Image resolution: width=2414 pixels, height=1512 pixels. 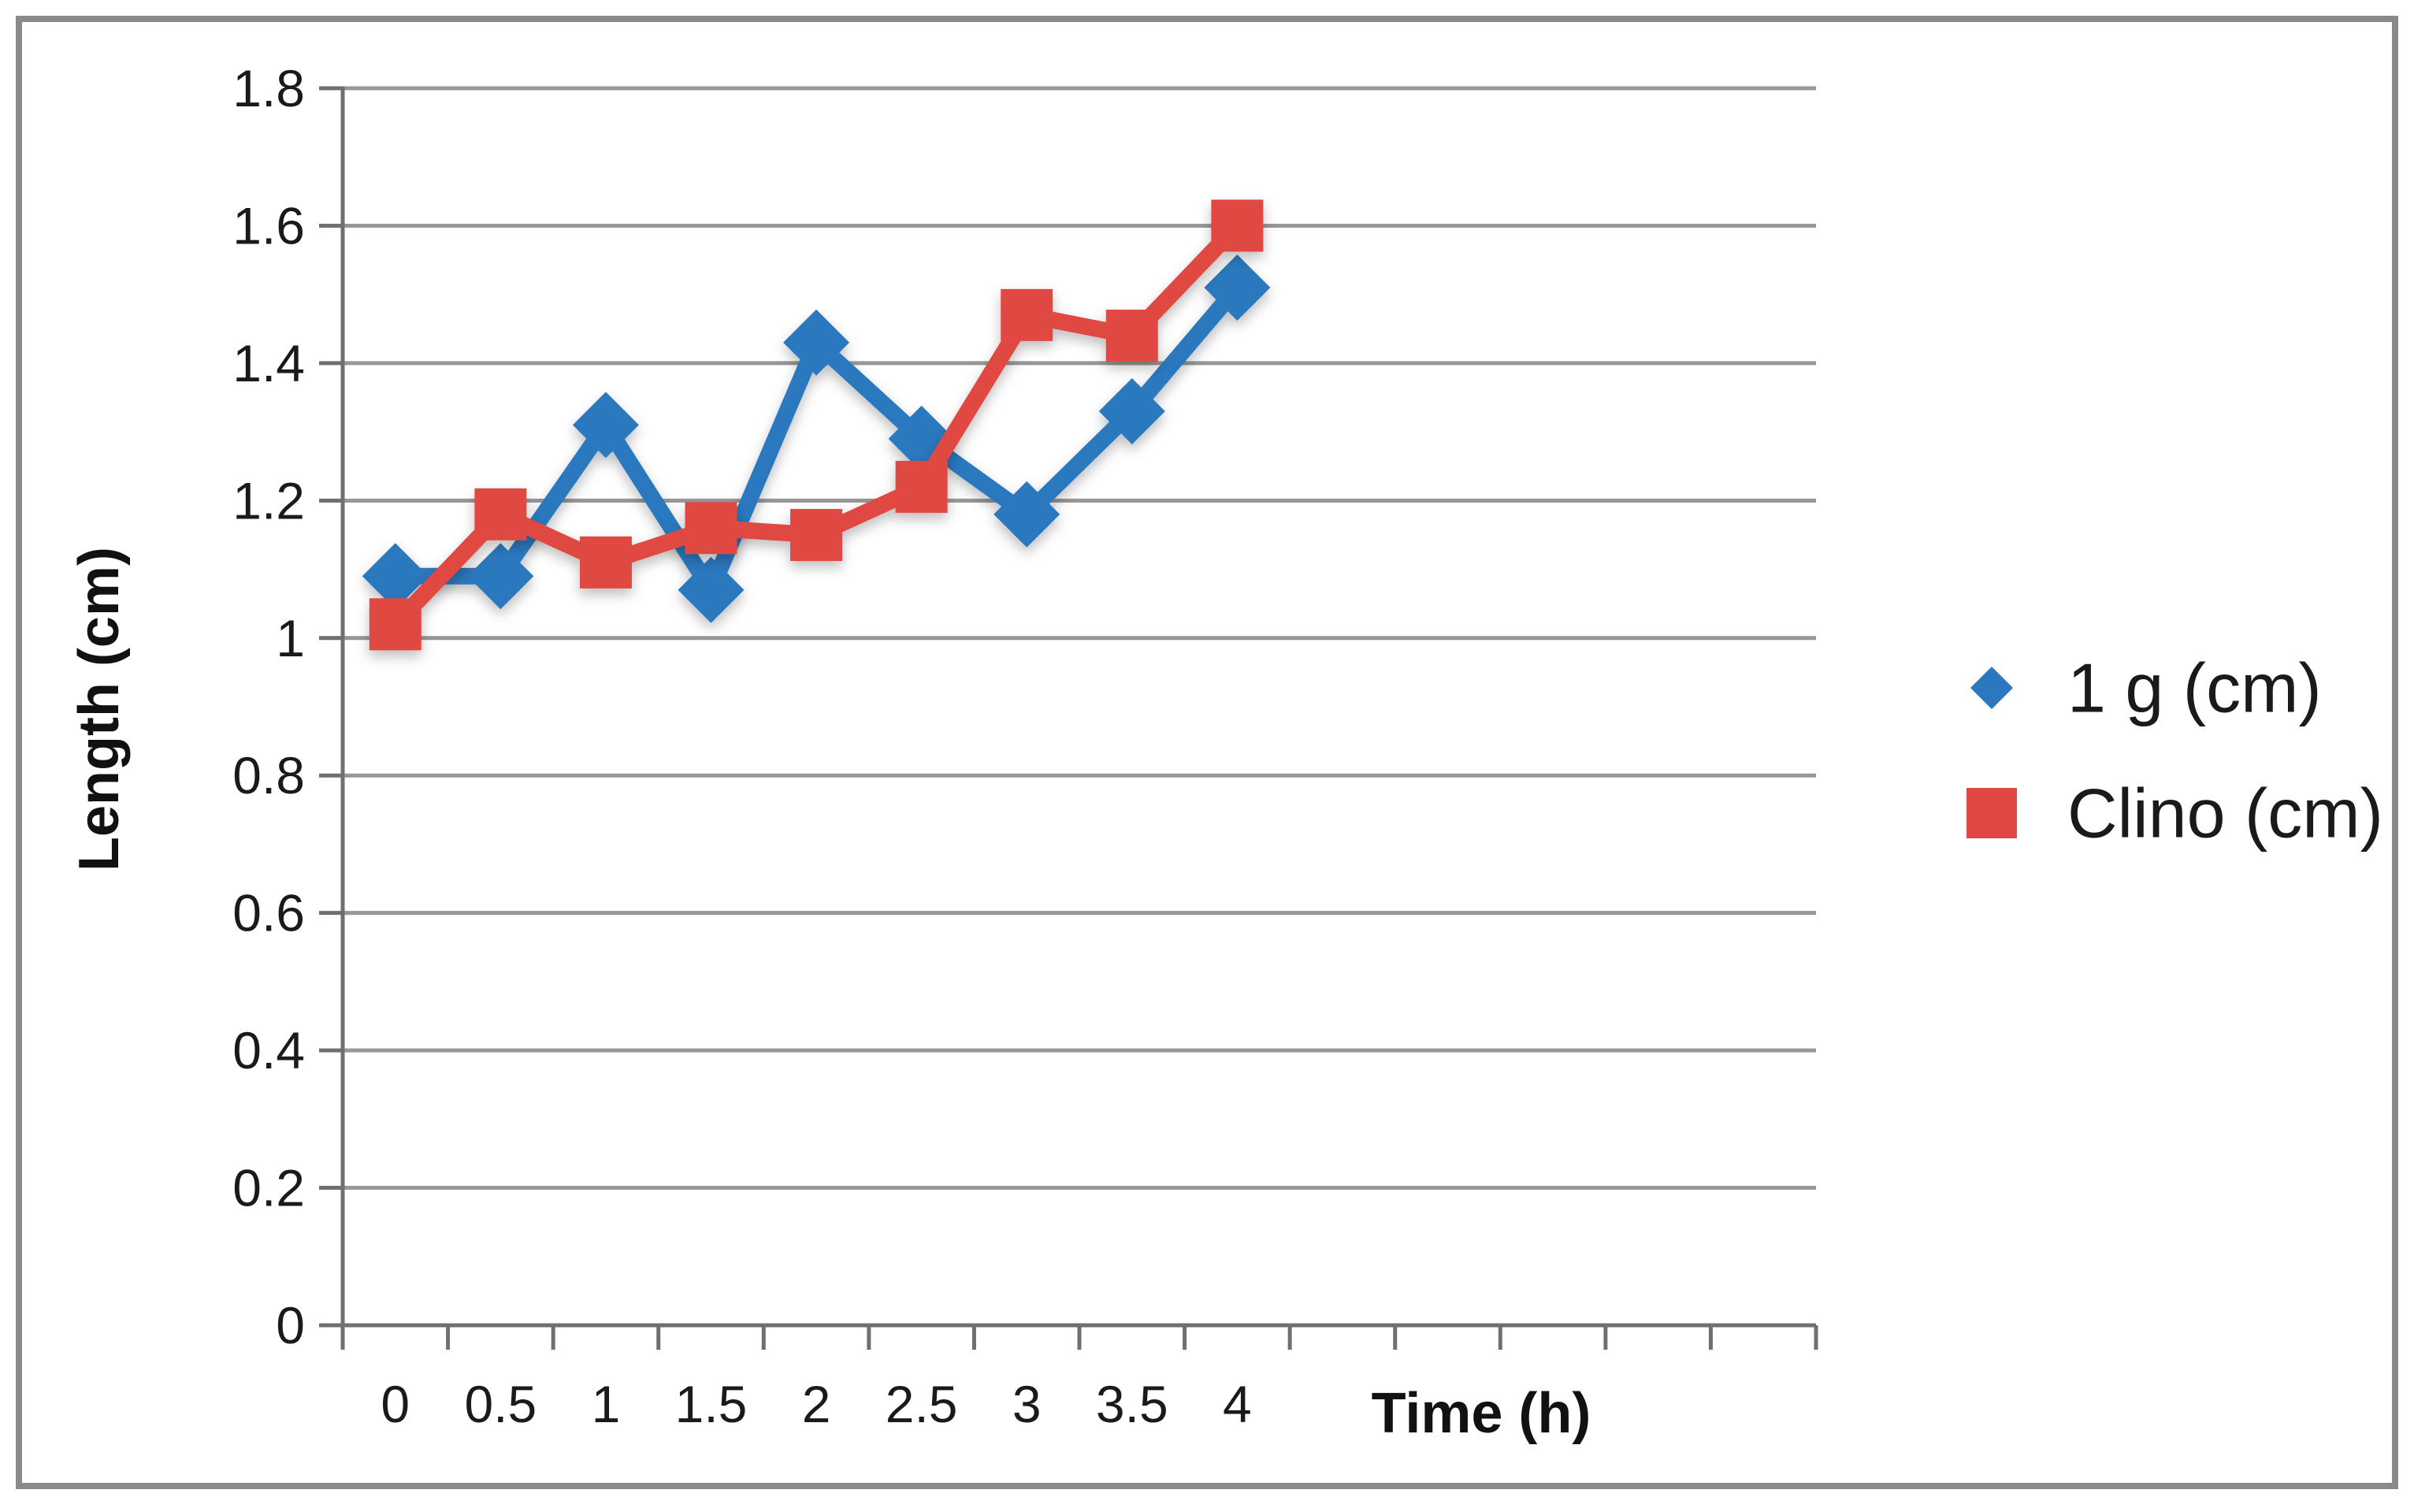 What do you see at coordinates (269, 88) in the screenshot?
I see `y-tick-label: 1.8` at bounding box center [269, 88].